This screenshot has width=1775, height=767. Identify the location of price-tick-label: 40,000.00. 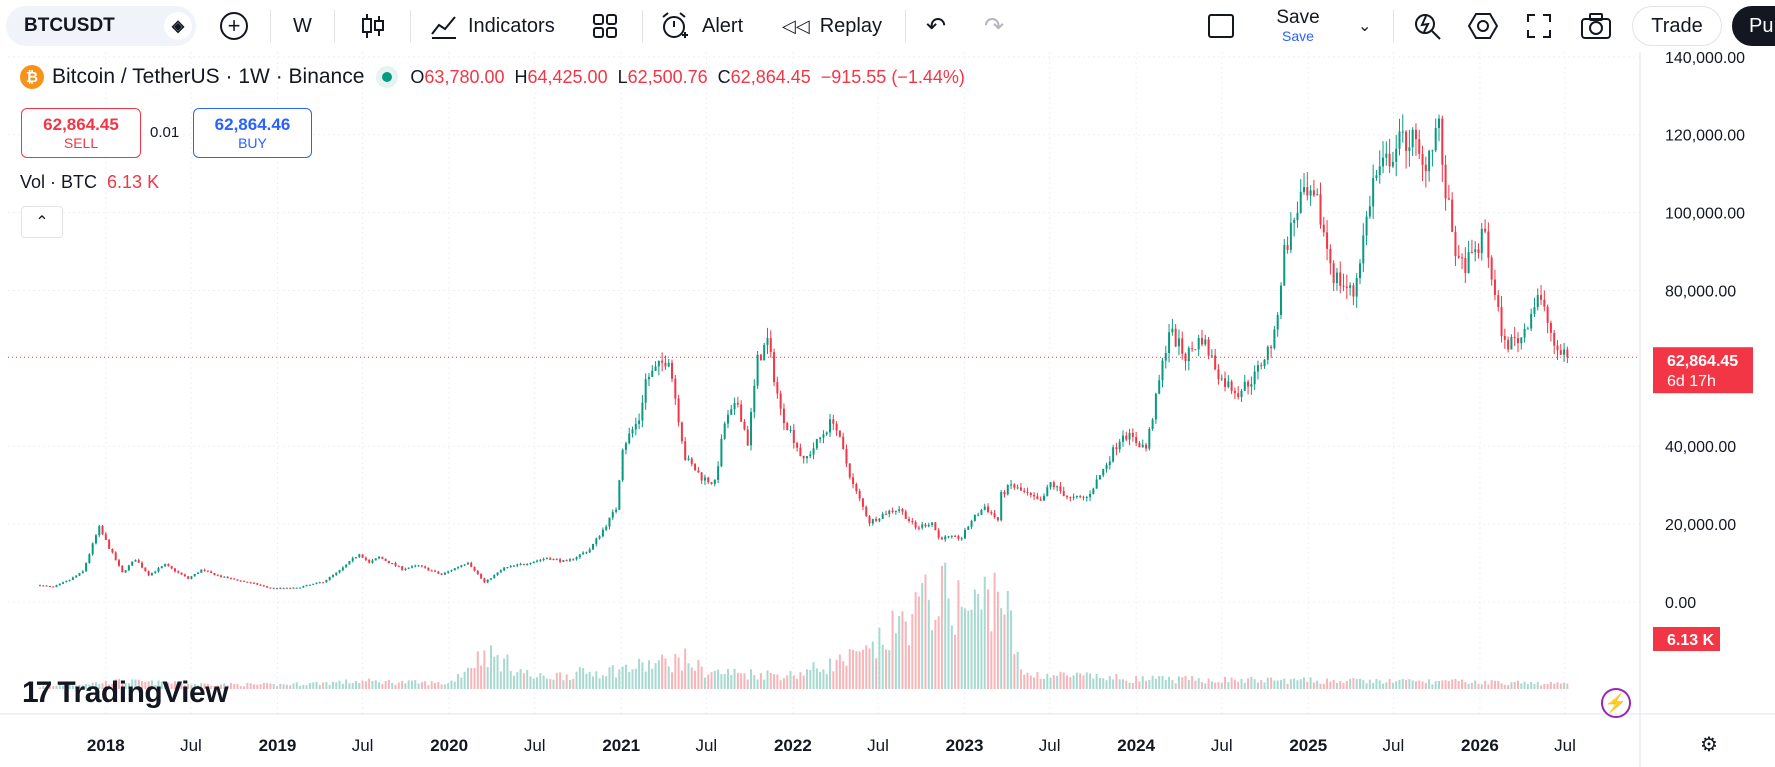
(1700, 447).